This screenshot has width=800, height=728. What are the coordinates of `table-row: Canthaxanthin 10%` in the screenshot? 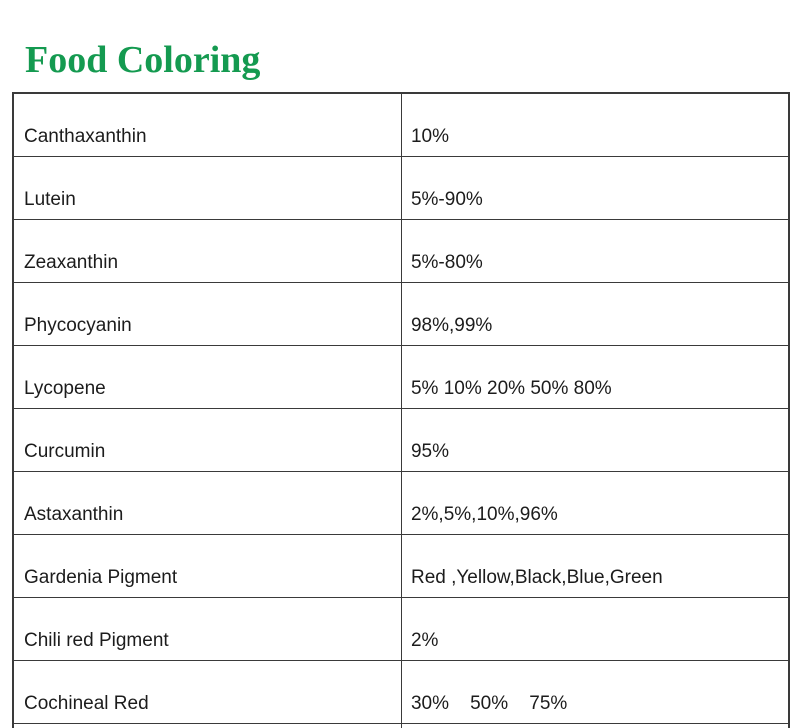 It's located at (401, 124).